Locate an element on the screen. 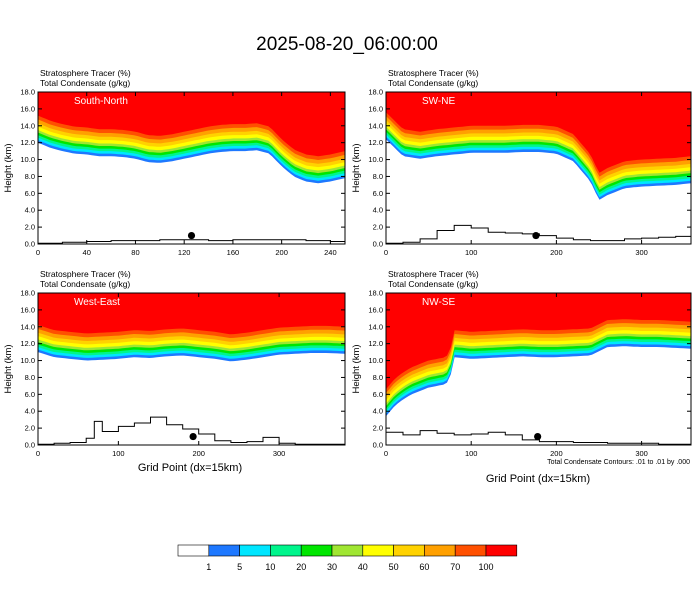 The height and width of the screenshot is (612, 695). colorbar-label: 70 is located at coordinates (455, 567).